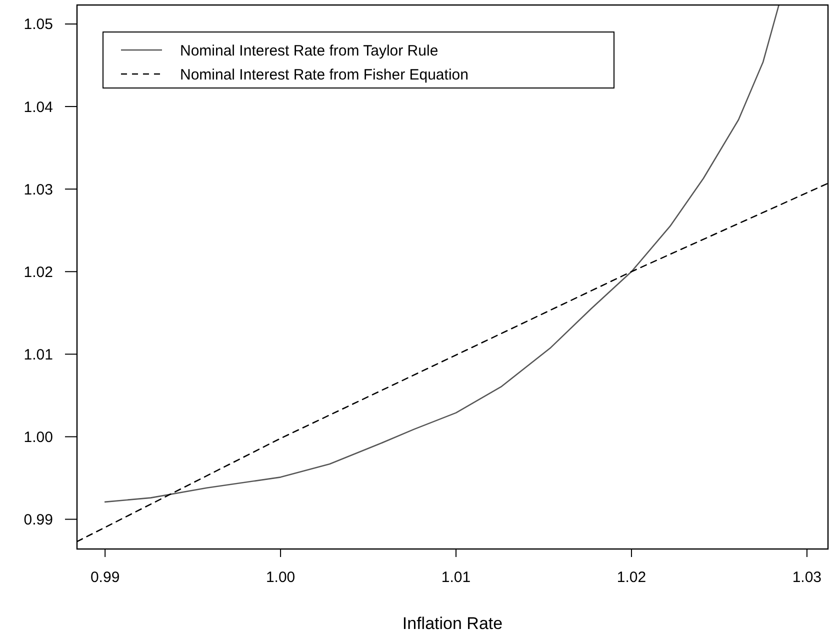 This screenshot has width=831, height=639. Describe the element at coordinates (38, 520) in the screenshot. I see `y-tick-label: 0.99` at that location.